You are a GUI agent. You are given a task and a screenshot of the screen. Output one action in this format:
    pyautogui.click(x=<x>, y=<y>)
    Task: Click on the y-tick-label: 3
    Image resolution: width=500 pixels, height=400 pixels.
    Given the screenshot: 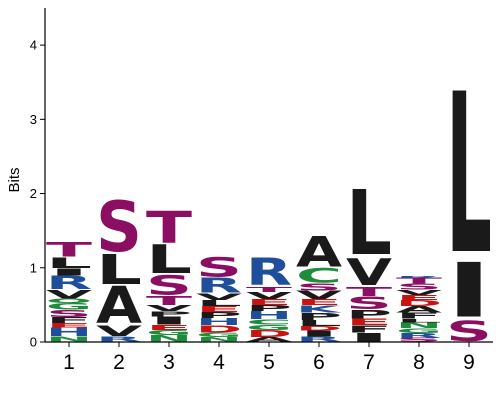 What is the action you would take?
    pyautogui.click(x=33, y=119)
    